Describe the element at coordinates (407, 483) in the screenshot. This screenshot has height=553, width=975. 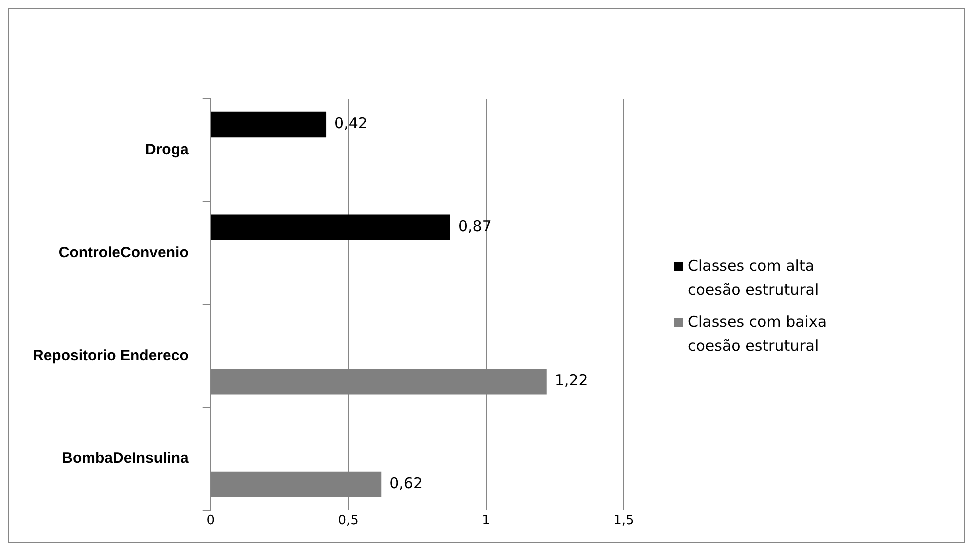
I see `data-label: 0,62` at that location.